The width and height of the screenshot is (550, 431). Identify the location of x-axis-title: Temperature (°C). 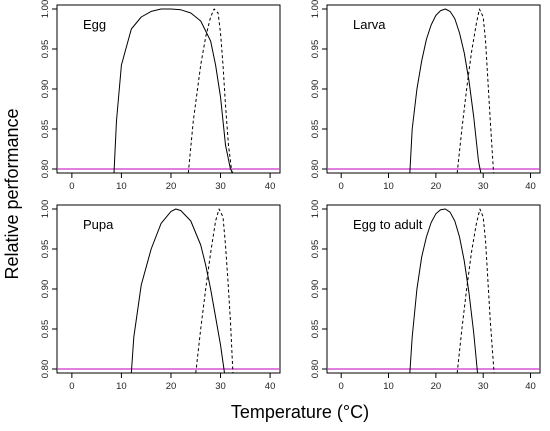
(300, 412).